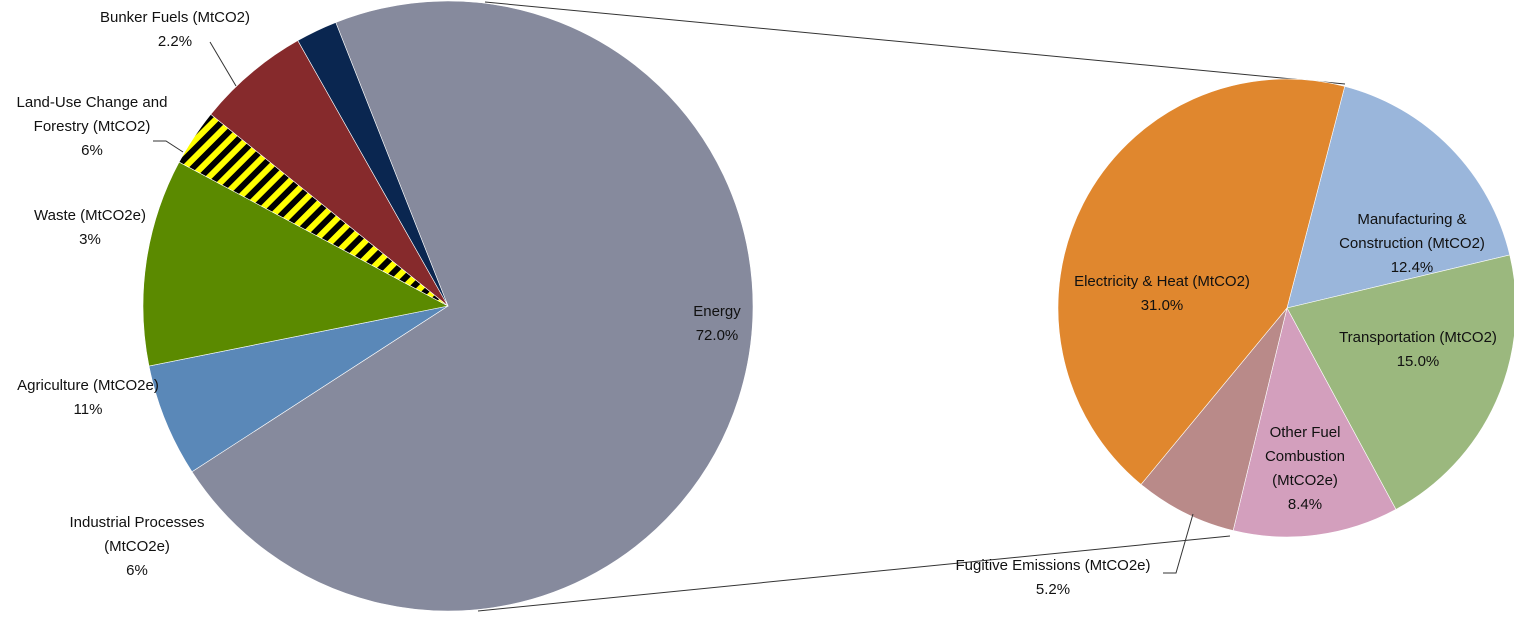 The height and width of the screenshot is (617, 1514). Describe the element at coordinates (1214, 419) in the screenshot. I see `secondary-slice-fugitive-emissions-mtco2e` at that location.